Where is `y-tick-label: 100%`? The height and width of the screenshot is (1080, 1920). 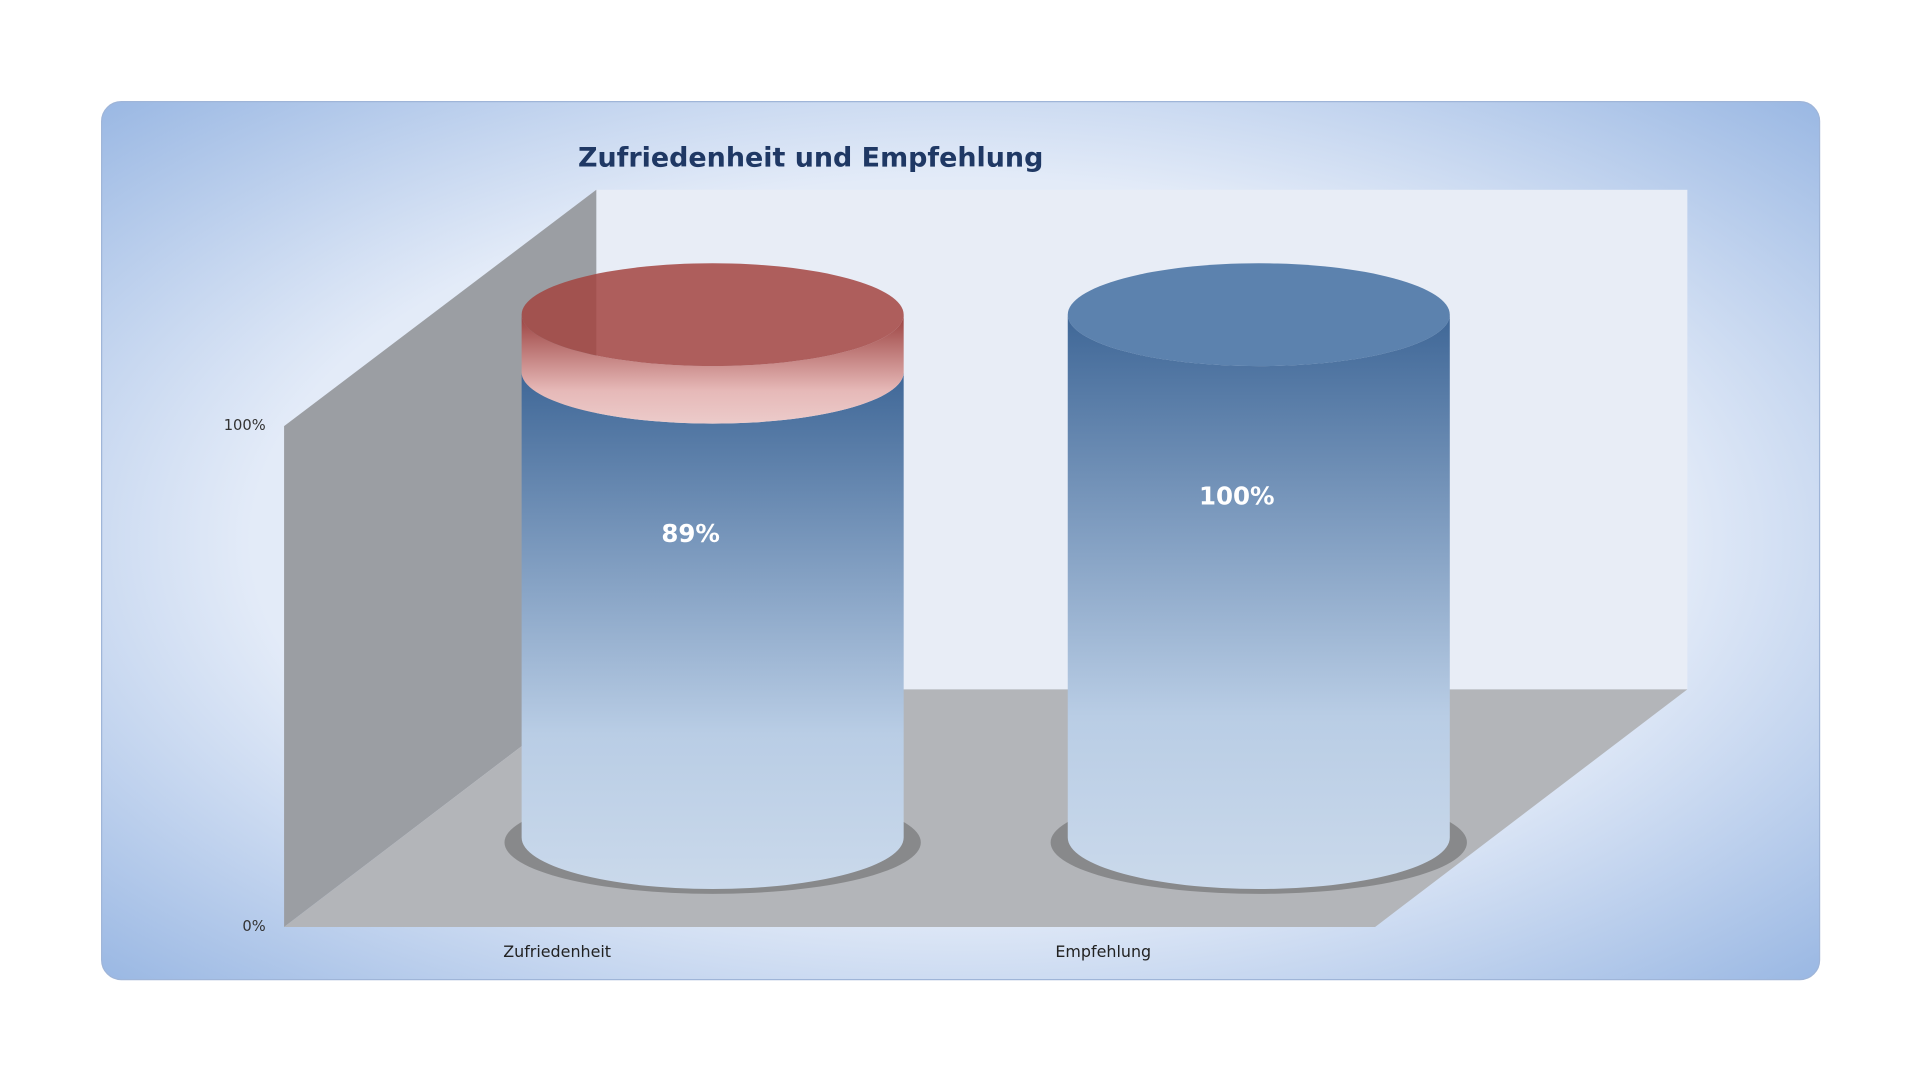
y-tick-label: 100% is located at coordinates (245, 425).